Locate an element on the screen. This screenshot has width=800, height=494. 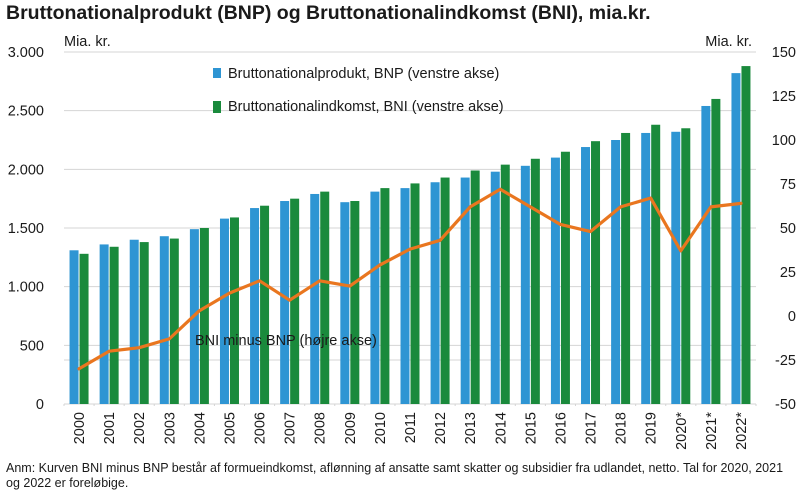
right-tick-label: -25 is located at coordinates (785, 361).